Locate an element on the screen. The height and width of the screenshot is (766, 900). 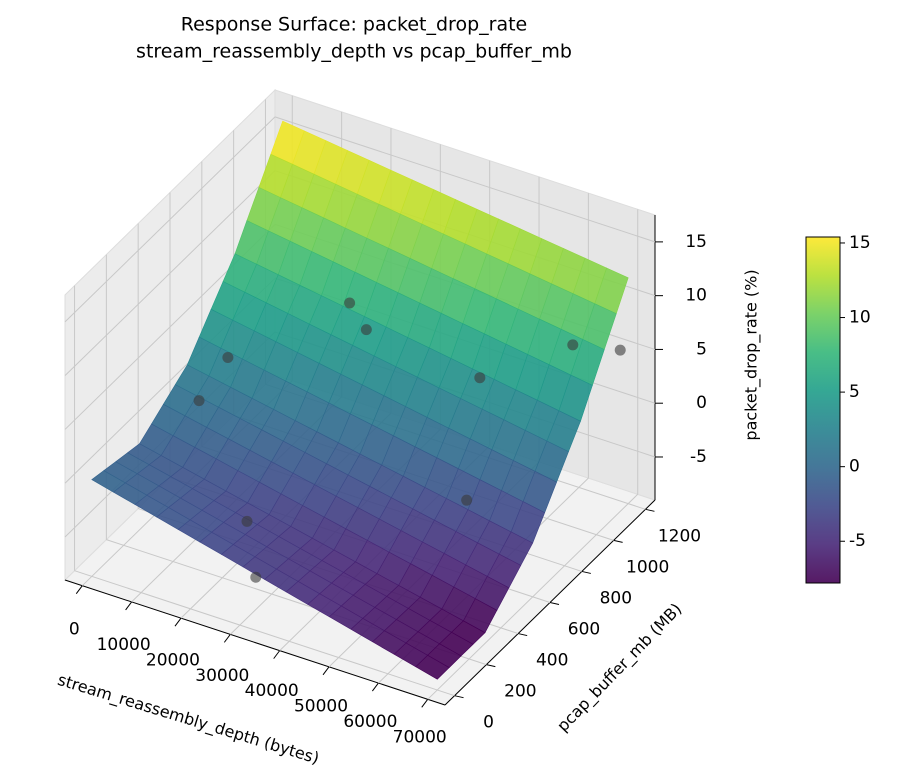
x-tick-label: 40000 is located at coordinates (272, 691).